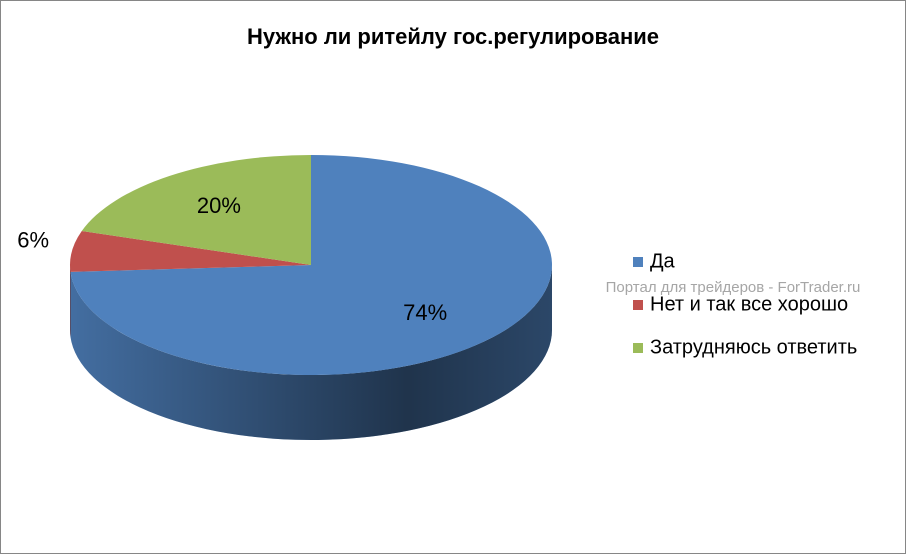  Describe the element at coordinates (425, 312) in the screenshot. I see `data-label: 74%` at that location.